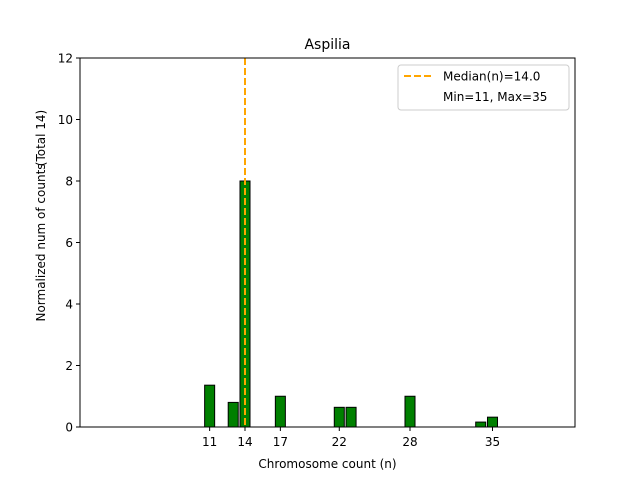  I want to click on y-tick-label: 6, so click(69, 243).